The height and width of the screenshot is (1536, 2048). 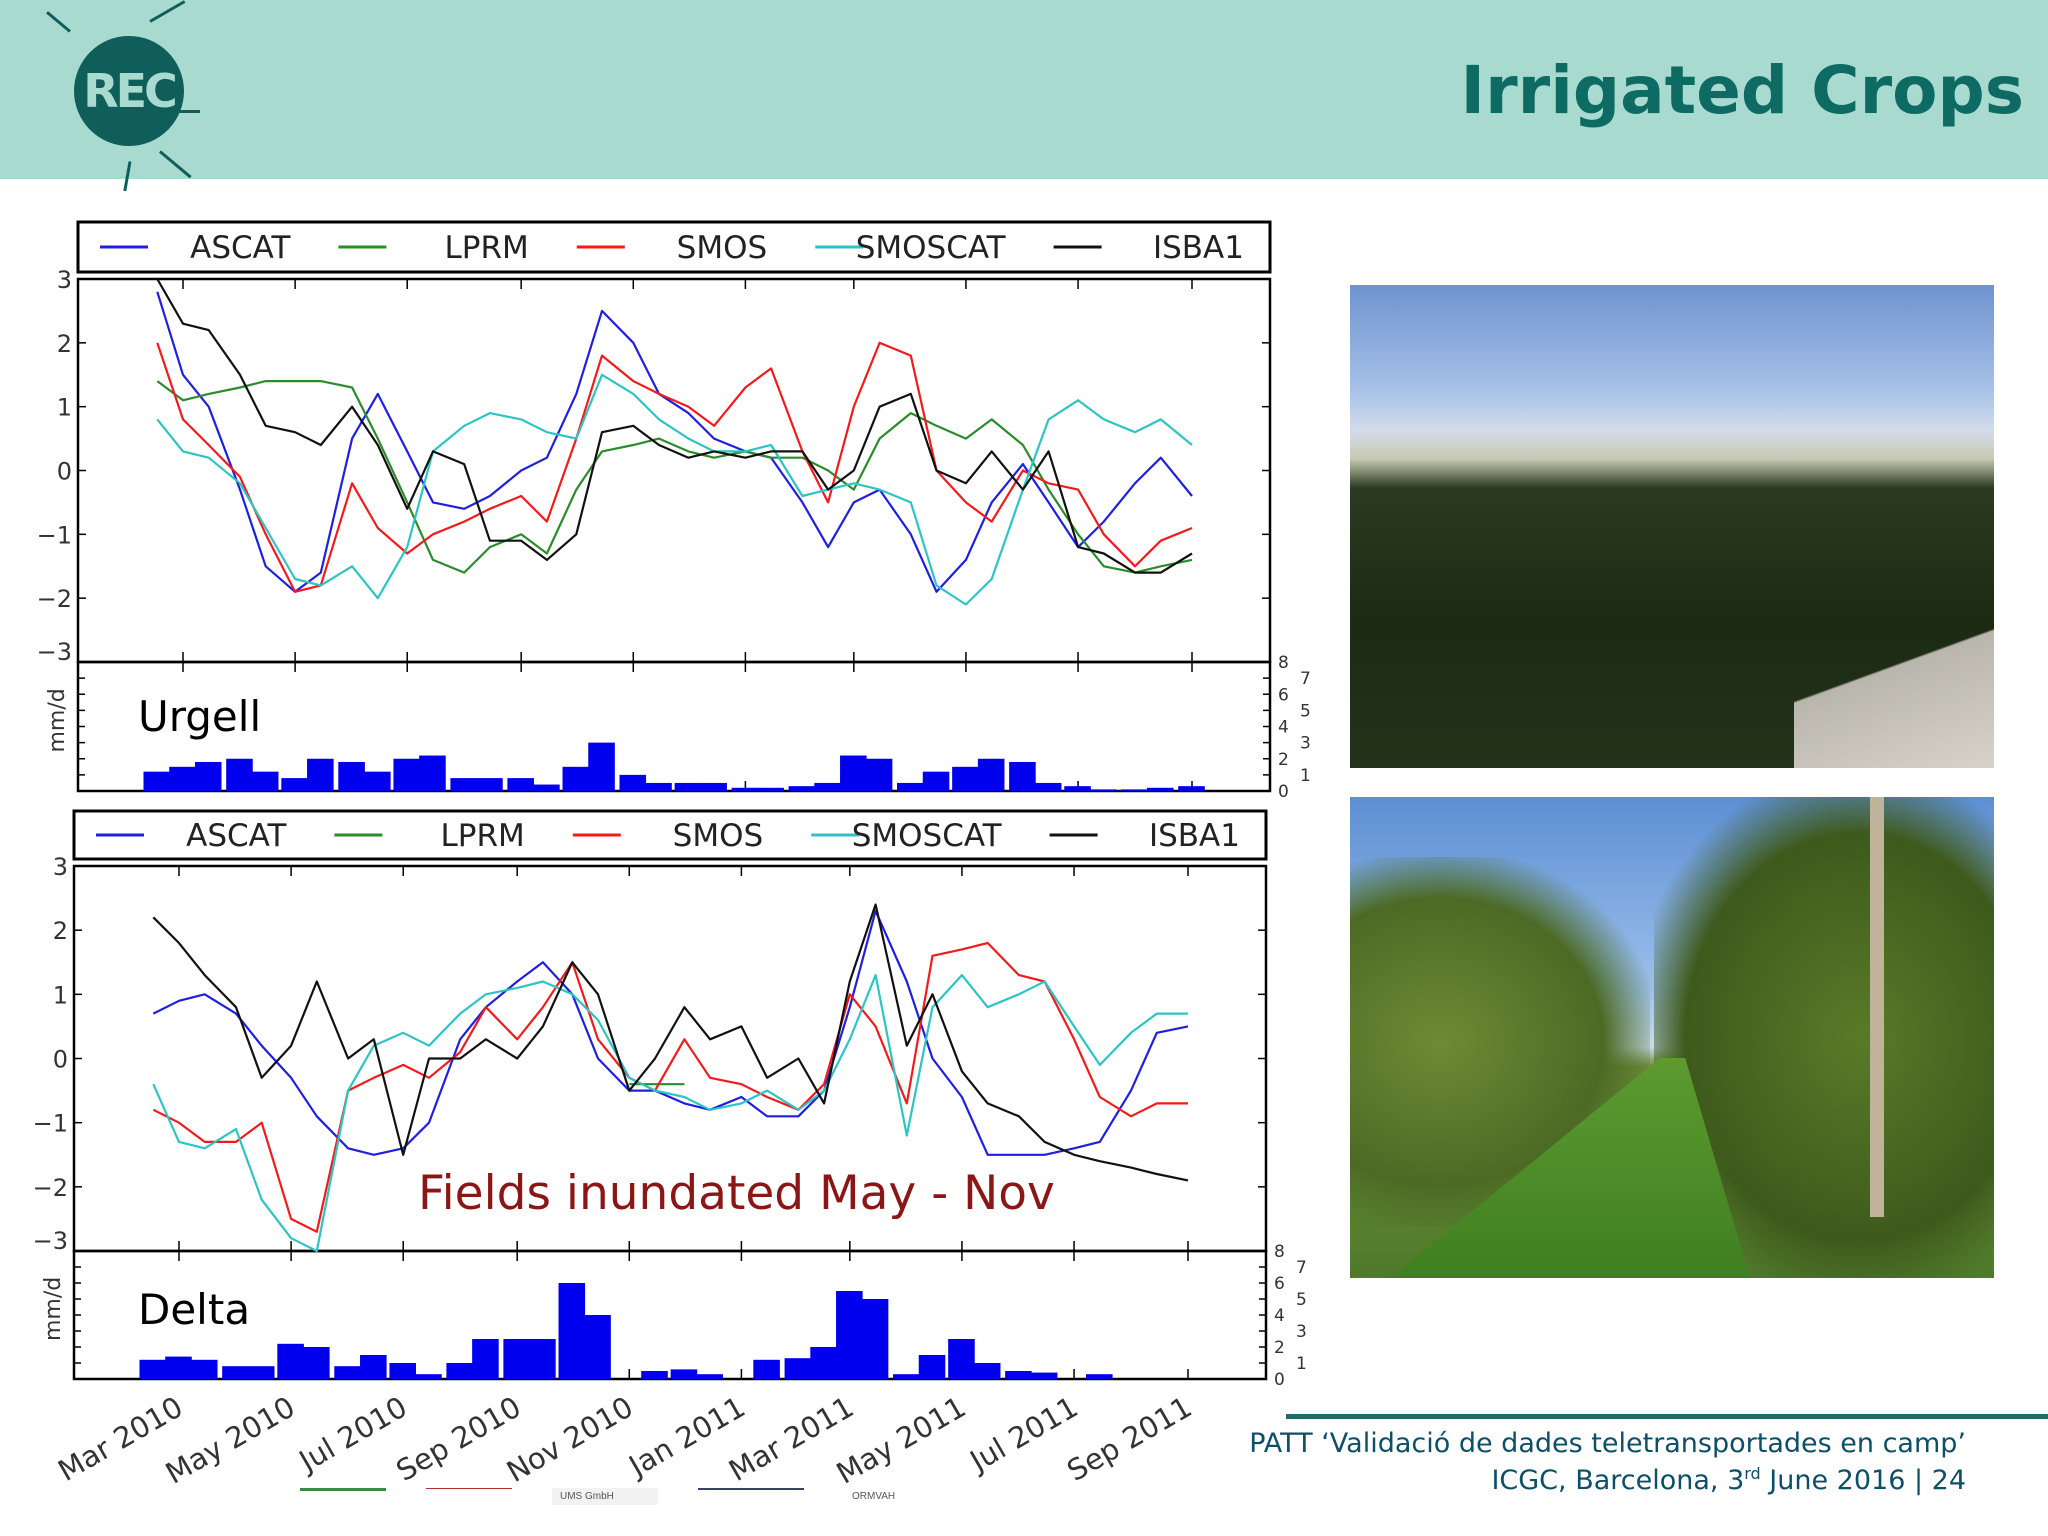 I want to click on precip-frame, so click(x=670, y=1315).